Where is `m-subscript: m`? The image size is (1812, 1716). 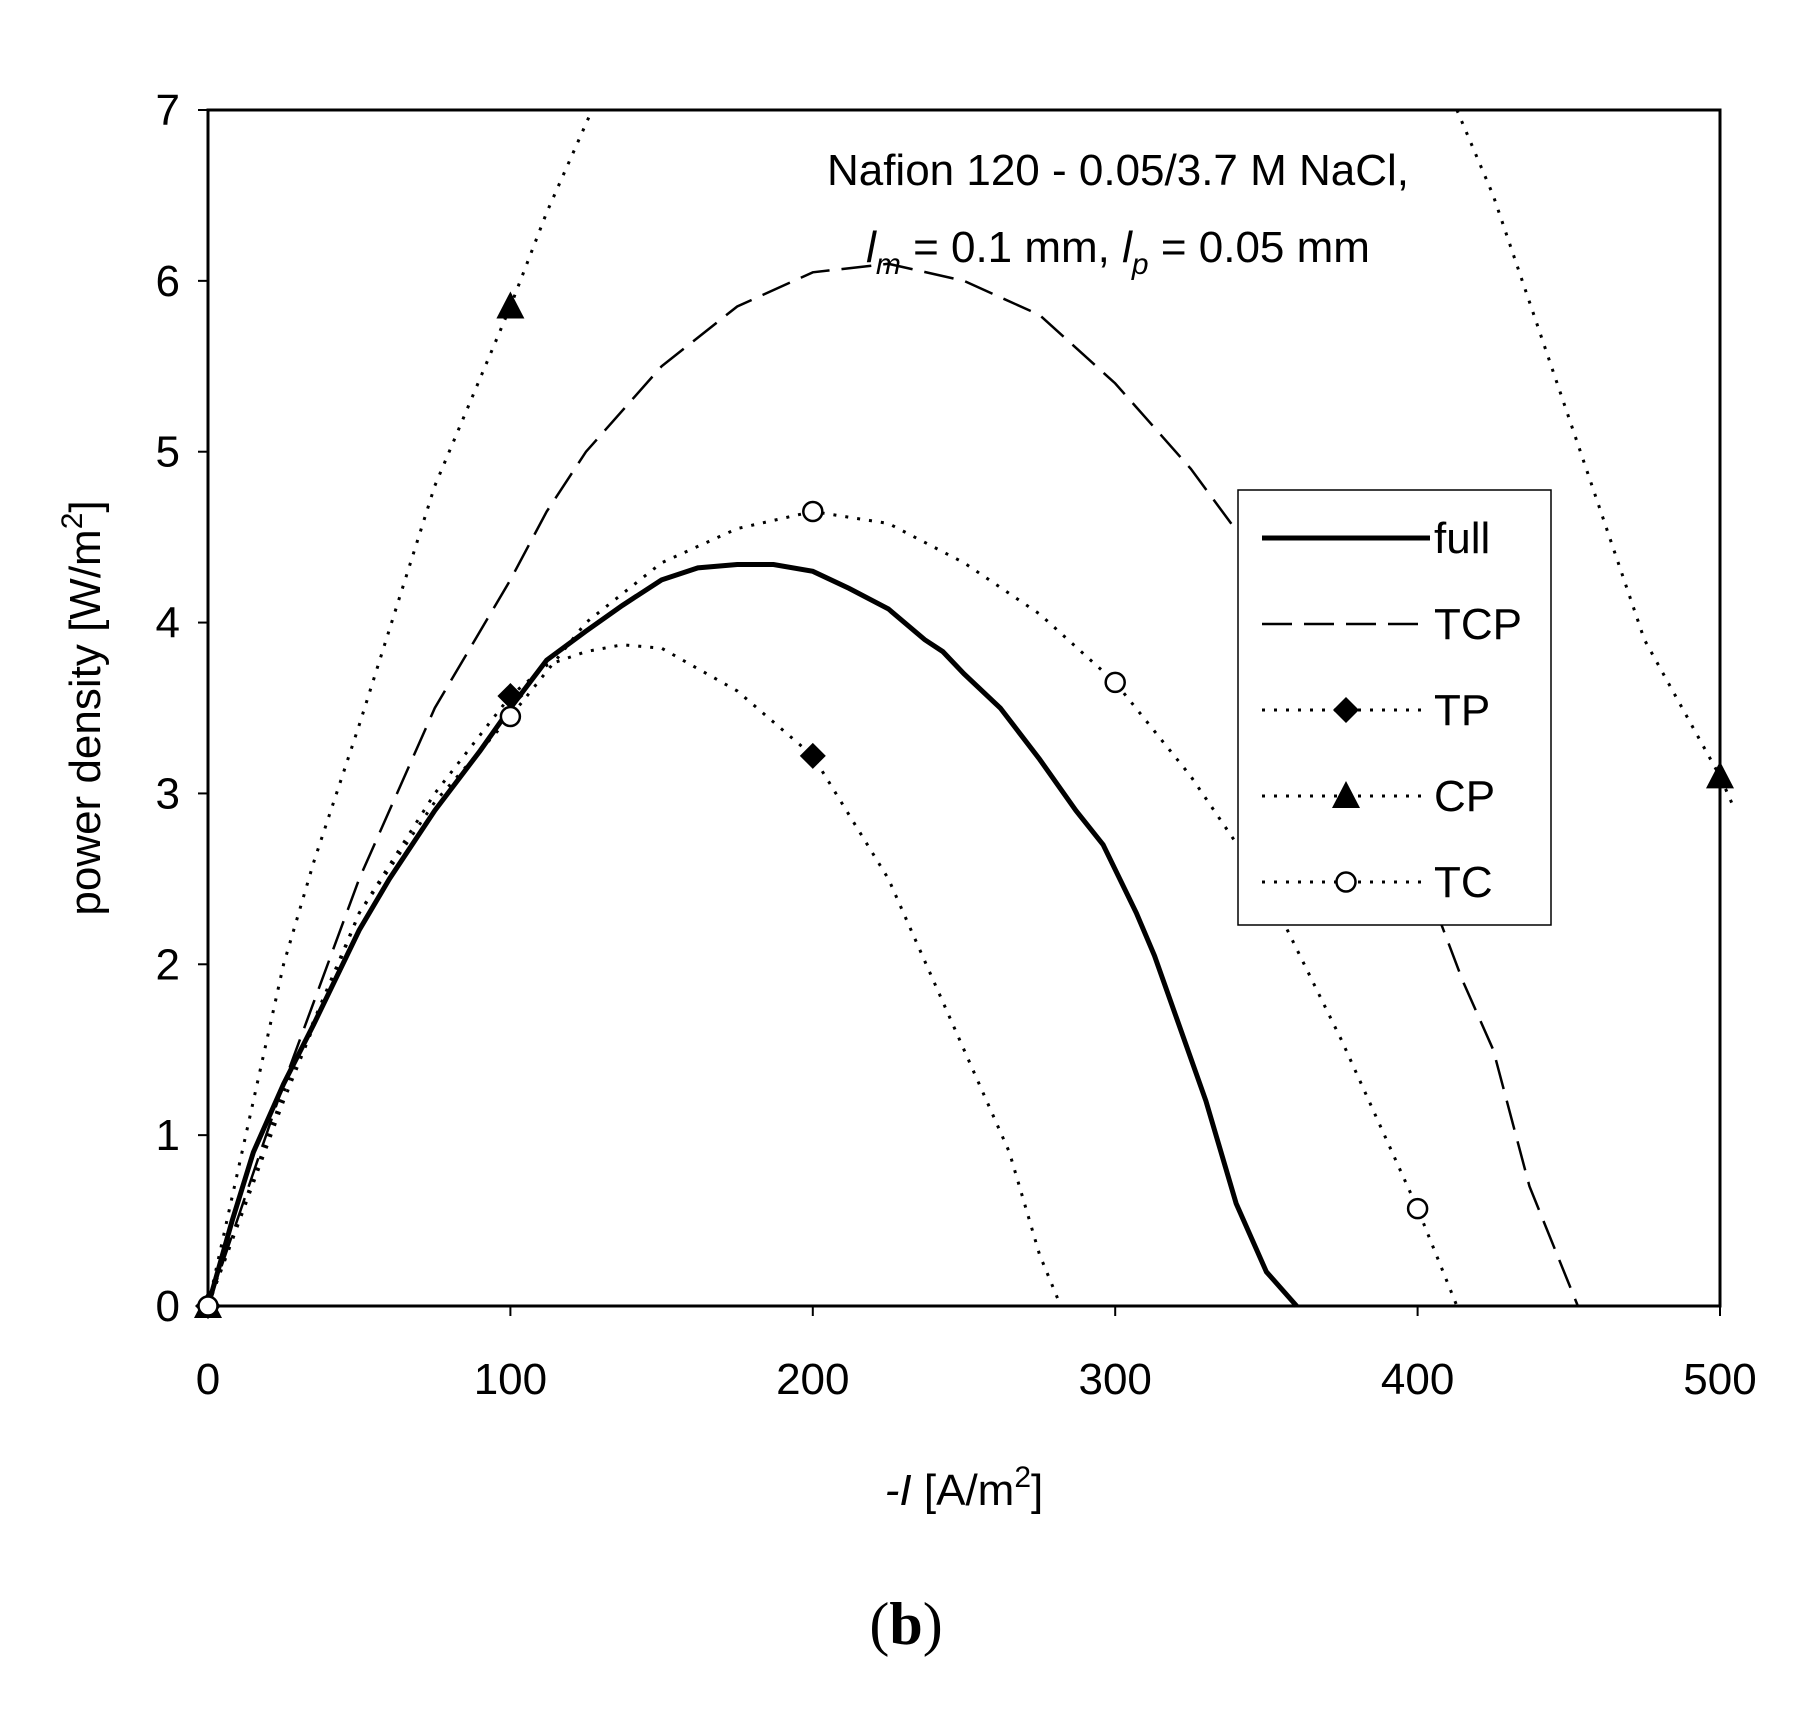 m-subscript: m is located at coordinates (888, 264).